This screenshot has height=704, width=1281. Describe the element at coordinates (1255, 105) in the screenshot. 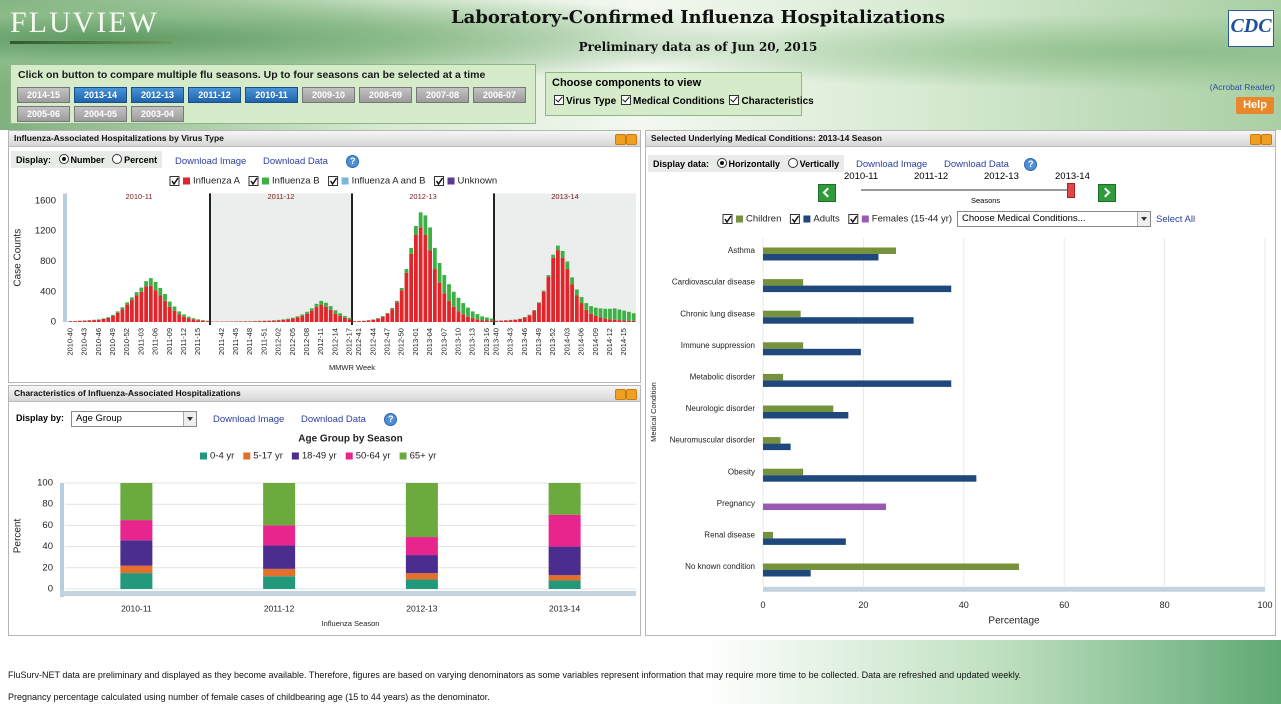

I see `help-button: Help` at that location.